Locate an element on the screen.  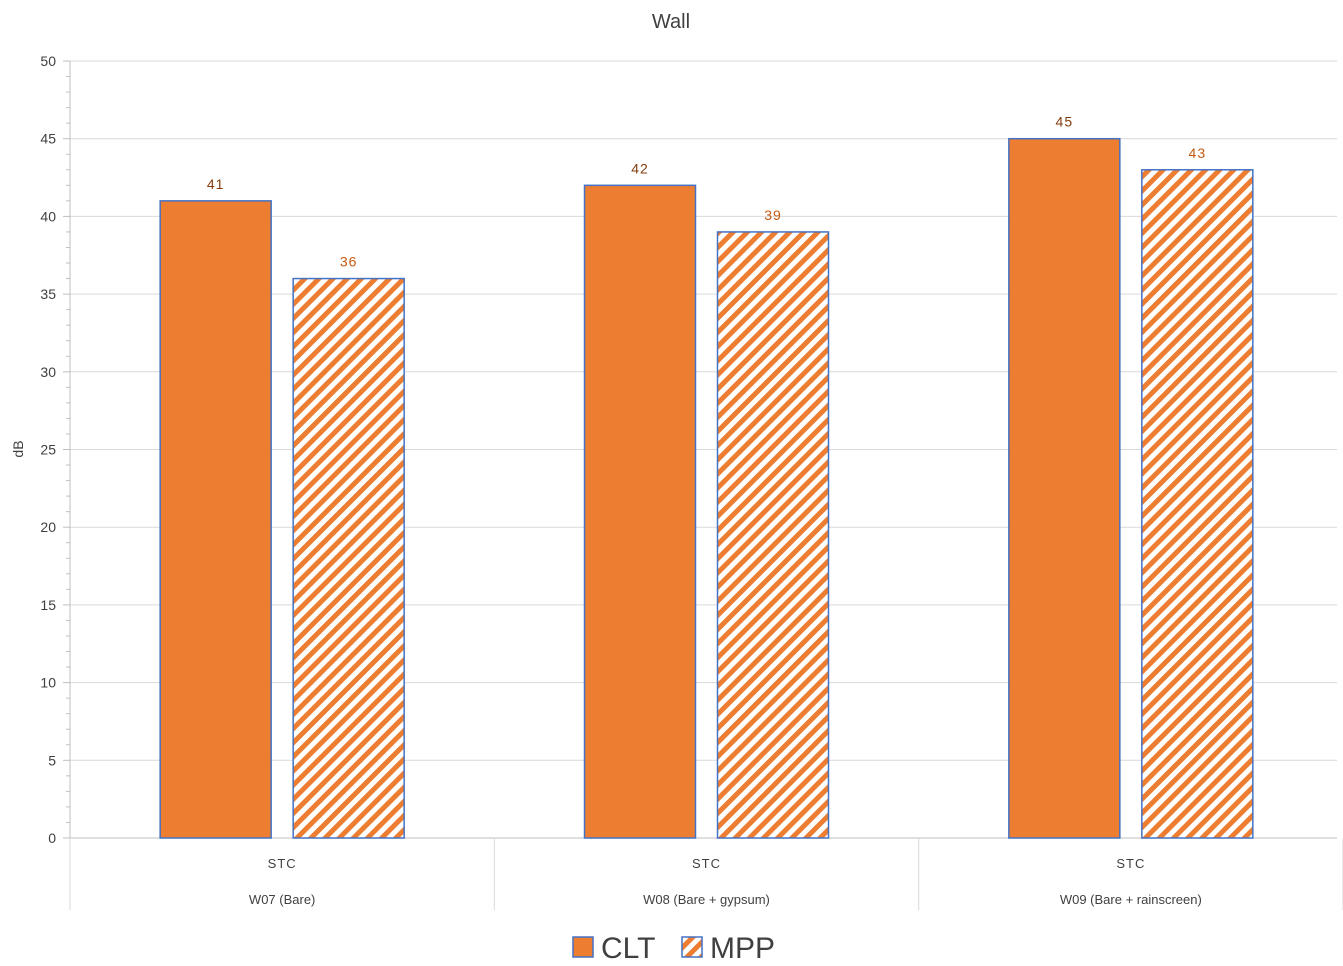
y-axis-label: dB is located at coordinates (18, 448).